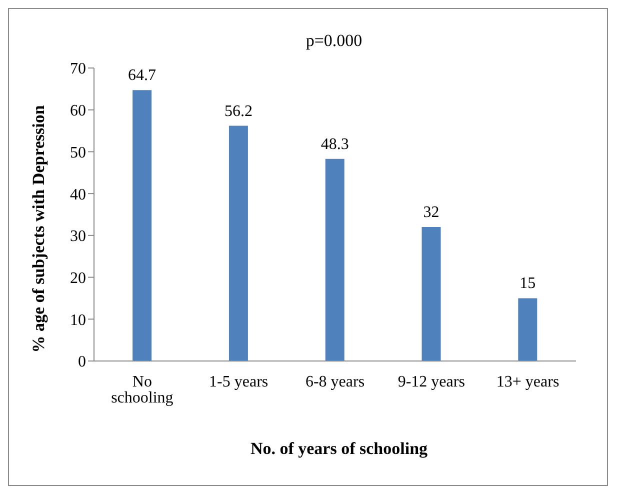 This screenshot has width=617, height=488. What do you see at coordinates (142, 75) in the screenshot?
I see `data-label: 64.7` at bounding box center [142, 75].